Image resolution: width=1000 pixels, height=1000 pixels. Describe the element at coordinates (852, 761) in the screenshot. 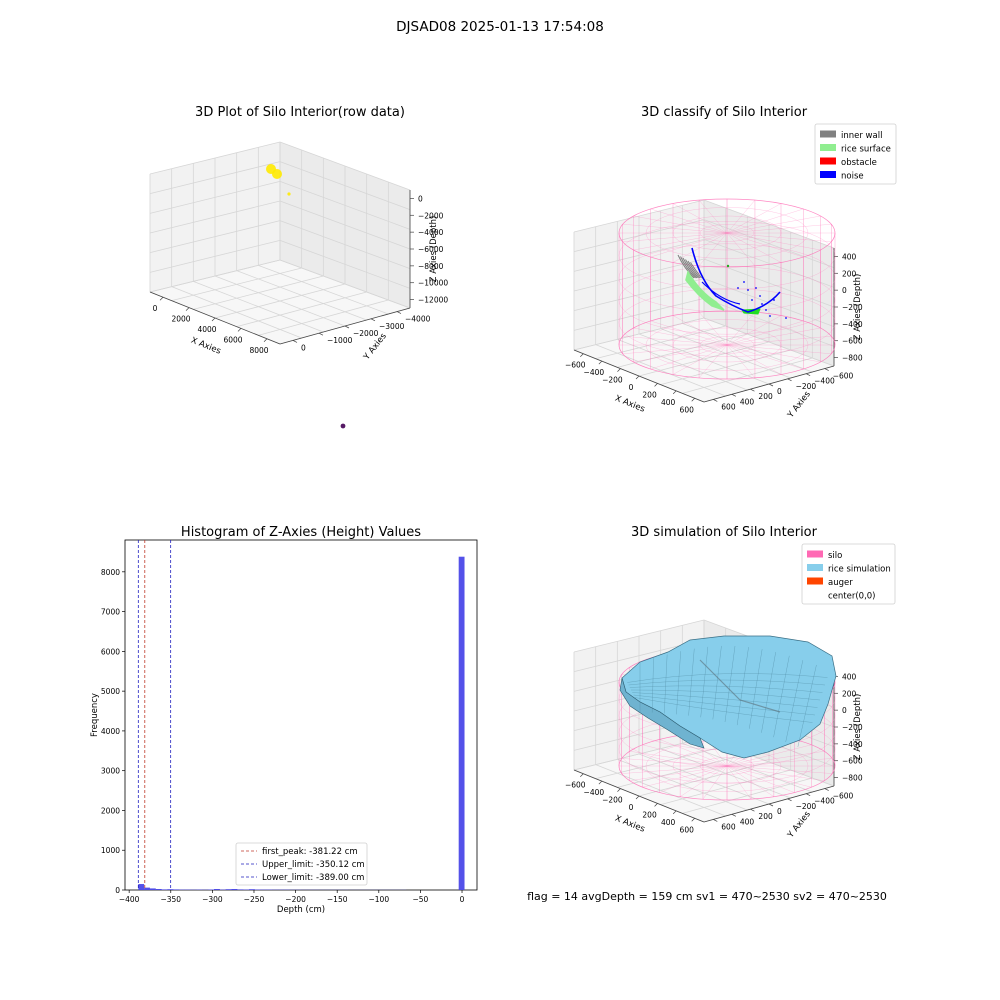

I see `z-tick-label: −600` at that location.